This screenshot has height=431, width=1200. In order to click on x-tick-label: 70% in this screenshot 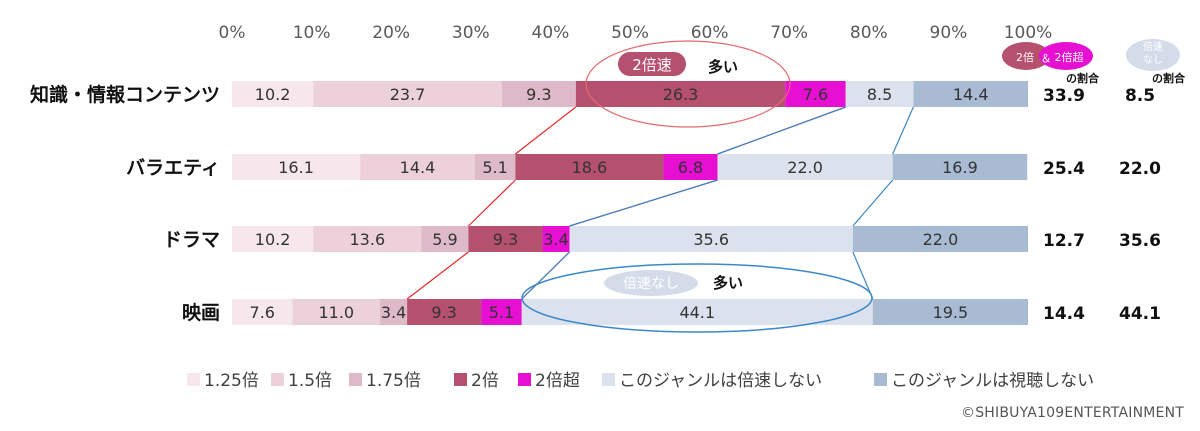, I will do `click(789, 33)`.